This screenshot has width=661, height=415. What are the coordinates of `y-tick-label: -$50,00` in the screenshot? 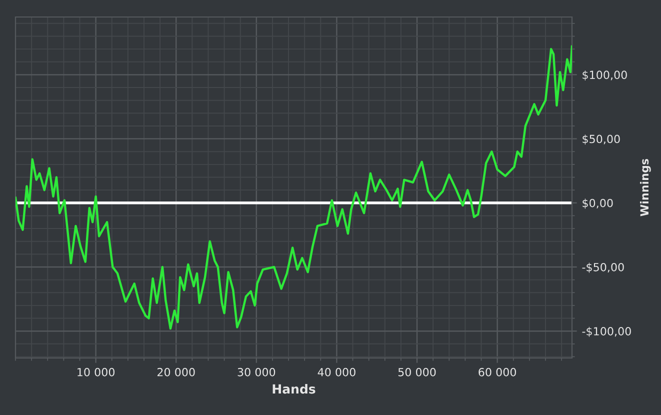 It's located at (603, 267).